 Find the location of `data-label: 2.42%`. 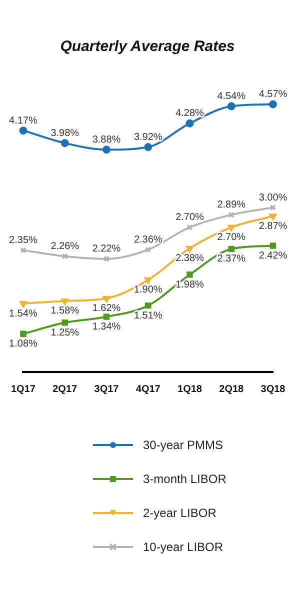

data-label: 2.42% is located at coordinates (273, 256).